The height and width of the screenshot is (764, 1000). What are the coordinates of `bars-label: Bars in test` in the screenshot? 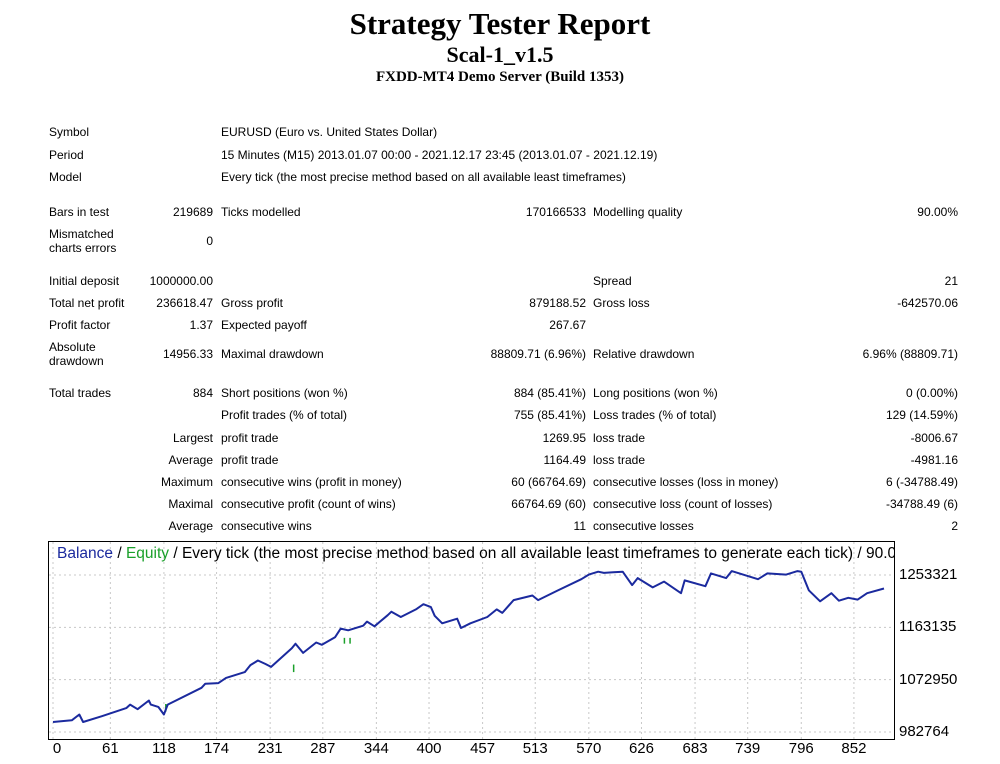 It's located at (79, 212).